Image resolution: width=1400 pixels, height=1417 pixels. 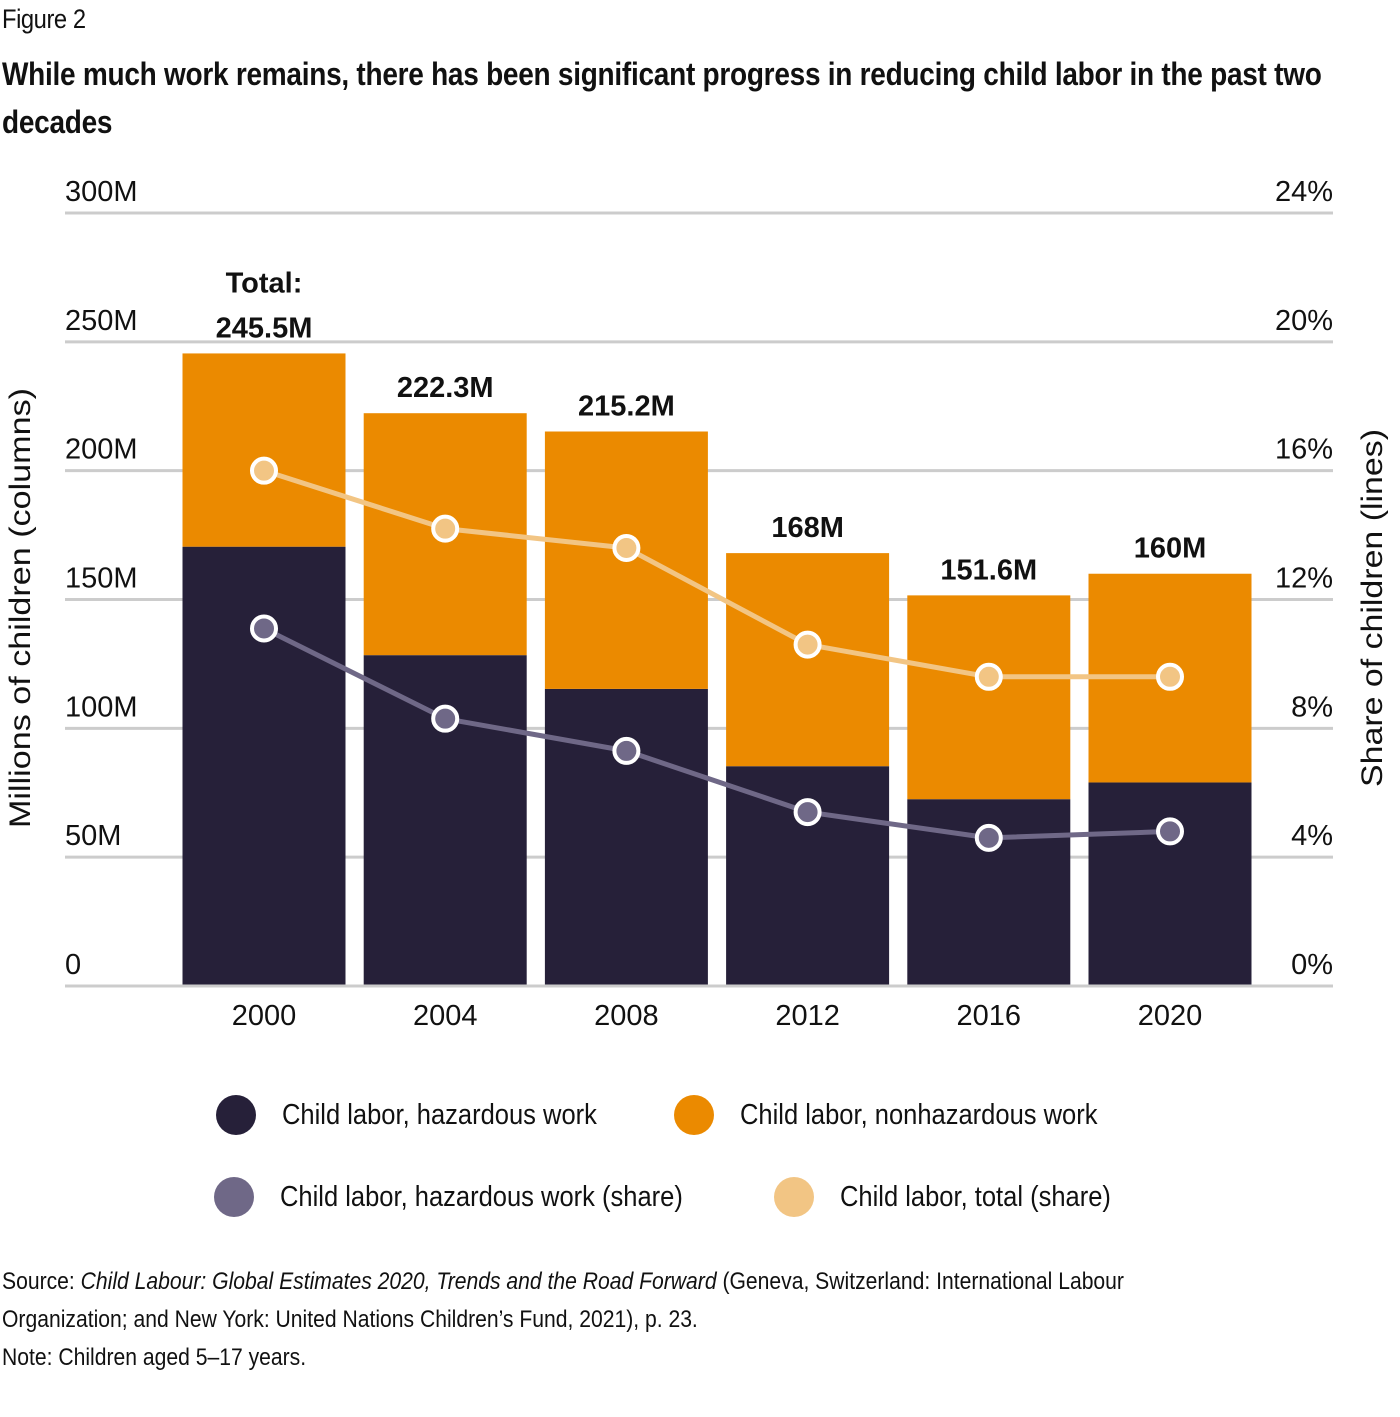 What do you see at coordinates (1170, 1016) in the screenshot?
I see `x-tick-label: 2020` at bounding box center [1170, 1016].